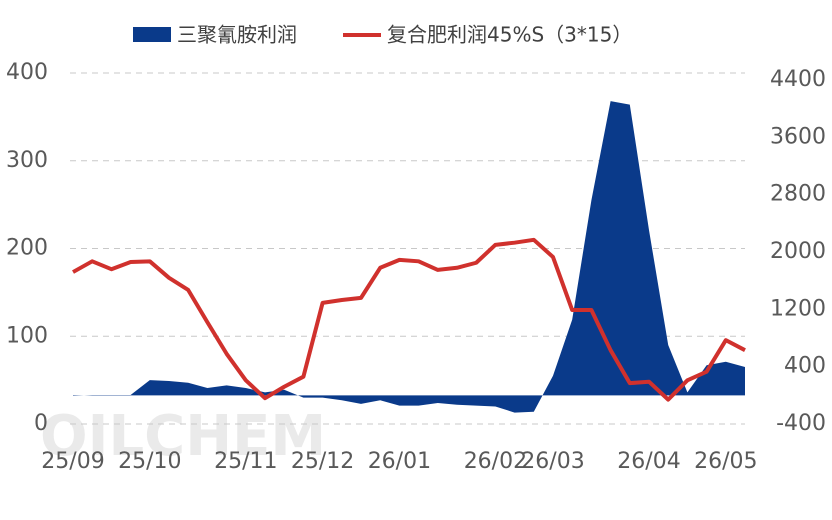 This screenshot has width=832, height=520. What do you see at coordinates (801, 423) in the screenshot?
I see `y2-tick-label: -400` at bounding box center [801, 423].